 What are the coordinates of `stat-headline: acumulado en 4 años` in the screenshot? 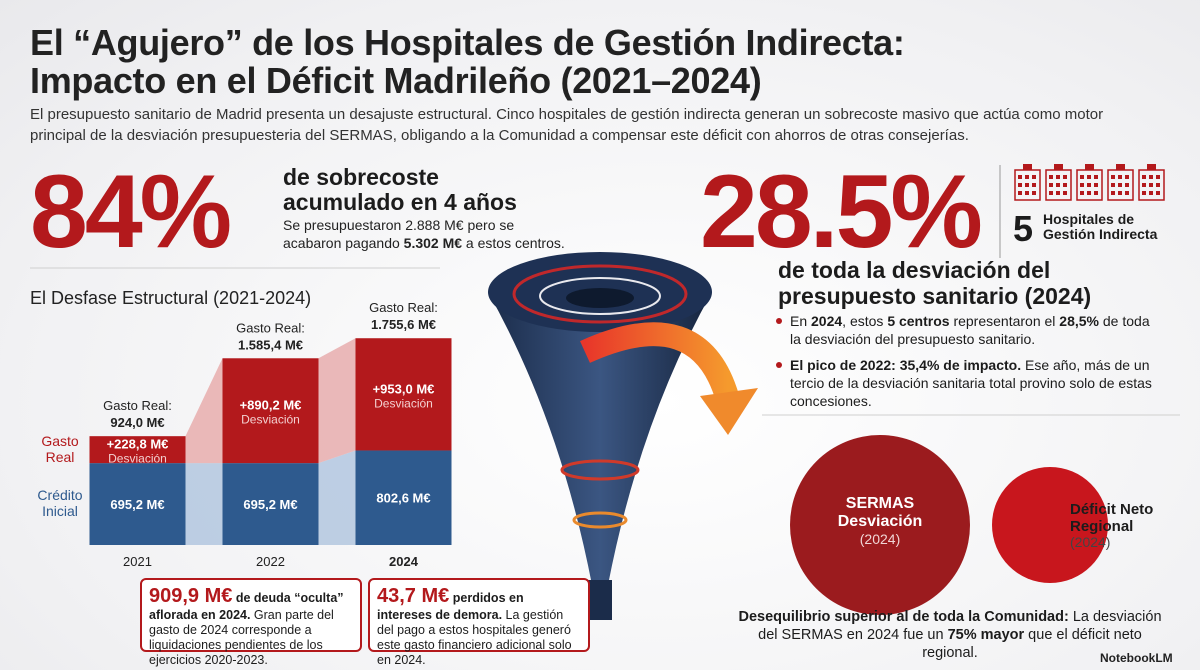 It's located at (400, 202).